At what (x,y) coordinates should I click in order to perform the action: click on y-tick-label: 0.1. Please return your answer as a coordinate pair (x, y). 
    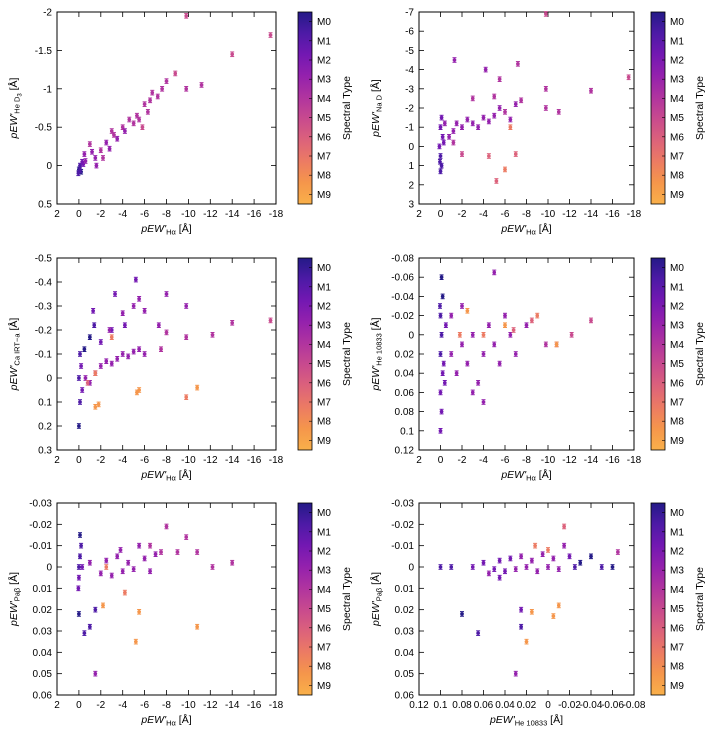
    Looking at the image, I should click on (407, 431).